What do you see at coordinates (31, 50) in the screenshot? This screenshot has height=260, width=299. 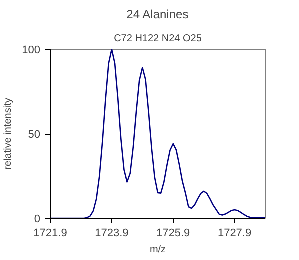 I see `y-tick-label: 100` at bounding box center [31, 50].